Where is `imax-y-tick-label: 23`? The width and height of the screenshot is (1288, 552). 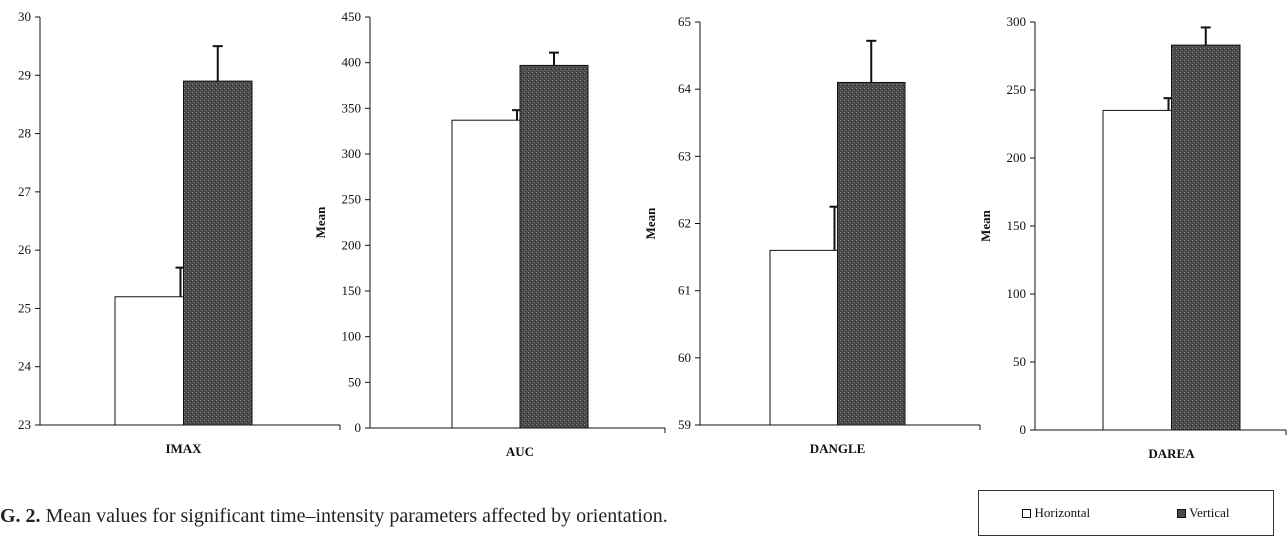
imax-y-tick-label: 23 is located at coordinates (24, 424).